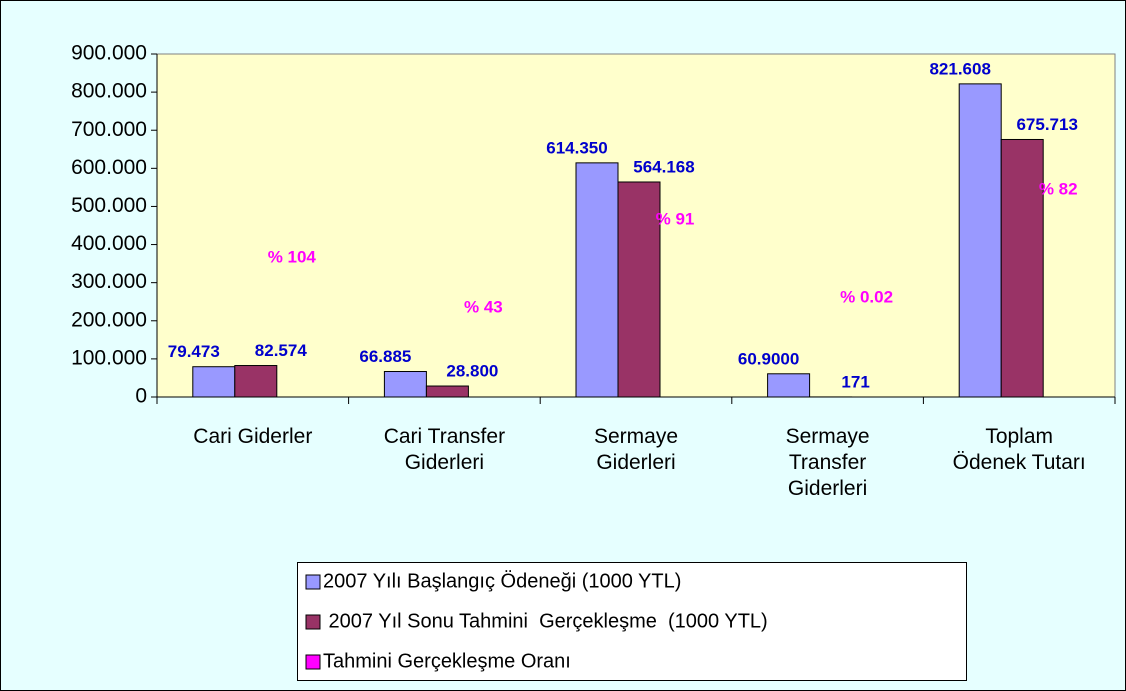 The image size is (1126, 691). What do you see at coordinates (109, 129) in the screenshot?
I see `y-tick-label: 700.000` at bounding box center [109, 129].